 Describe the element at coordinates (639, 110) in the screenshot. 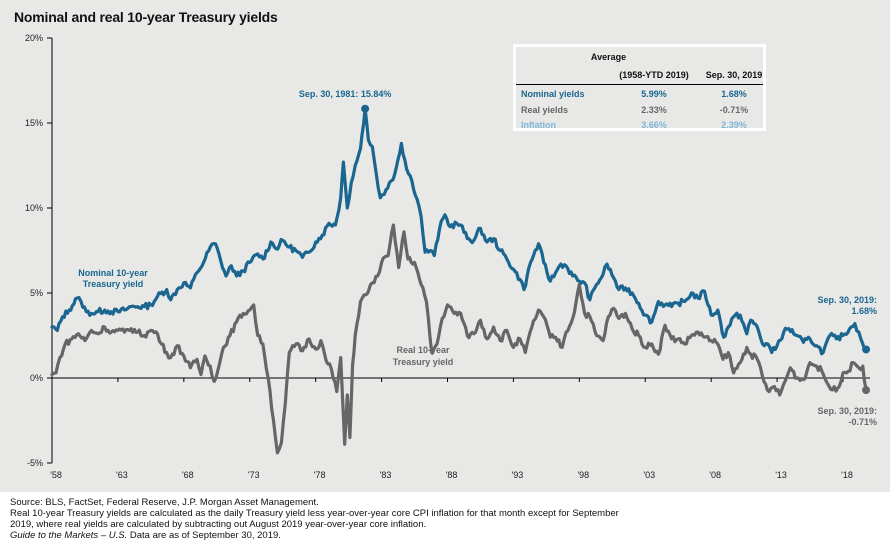

I see `stats-row-real: Real yields 2.33% -0.71%` at that location.